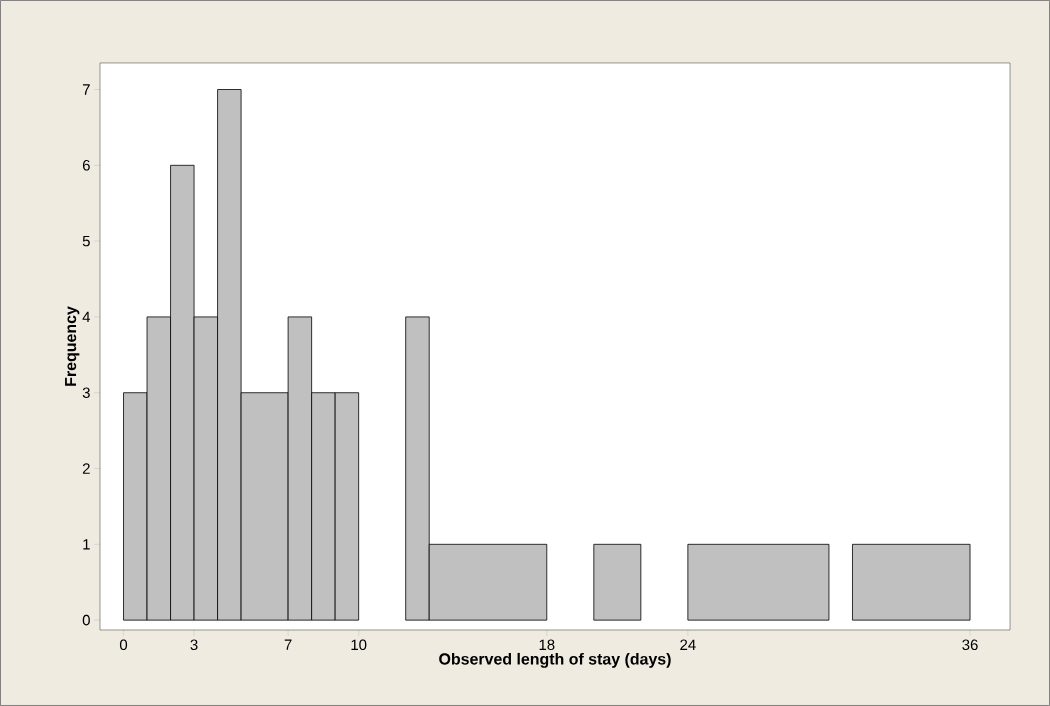 Image resolution: width=1050 pixels, height=706 pixels. I want to click on x-tick-label: 3, so click(194, 645).